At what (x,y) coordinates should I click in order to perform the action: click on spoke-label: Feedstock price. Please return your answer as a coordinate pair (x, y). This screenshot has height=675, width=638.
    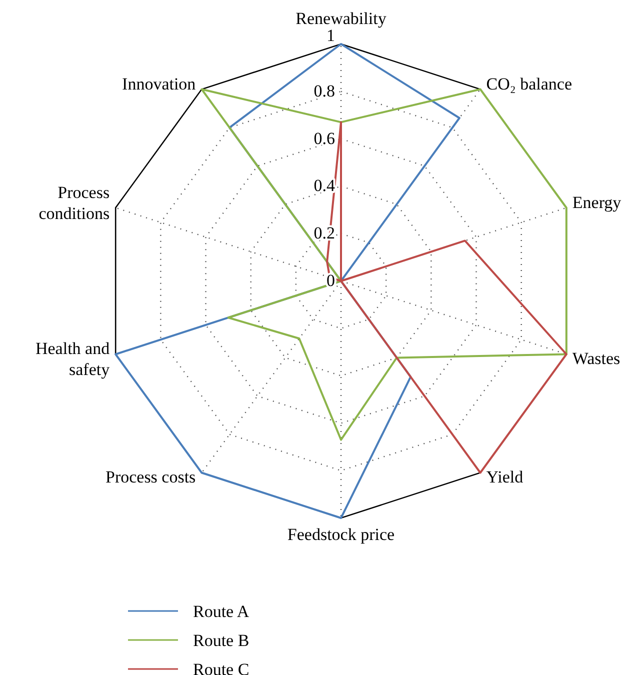
    Looking at the image, I should click on (341, 534).